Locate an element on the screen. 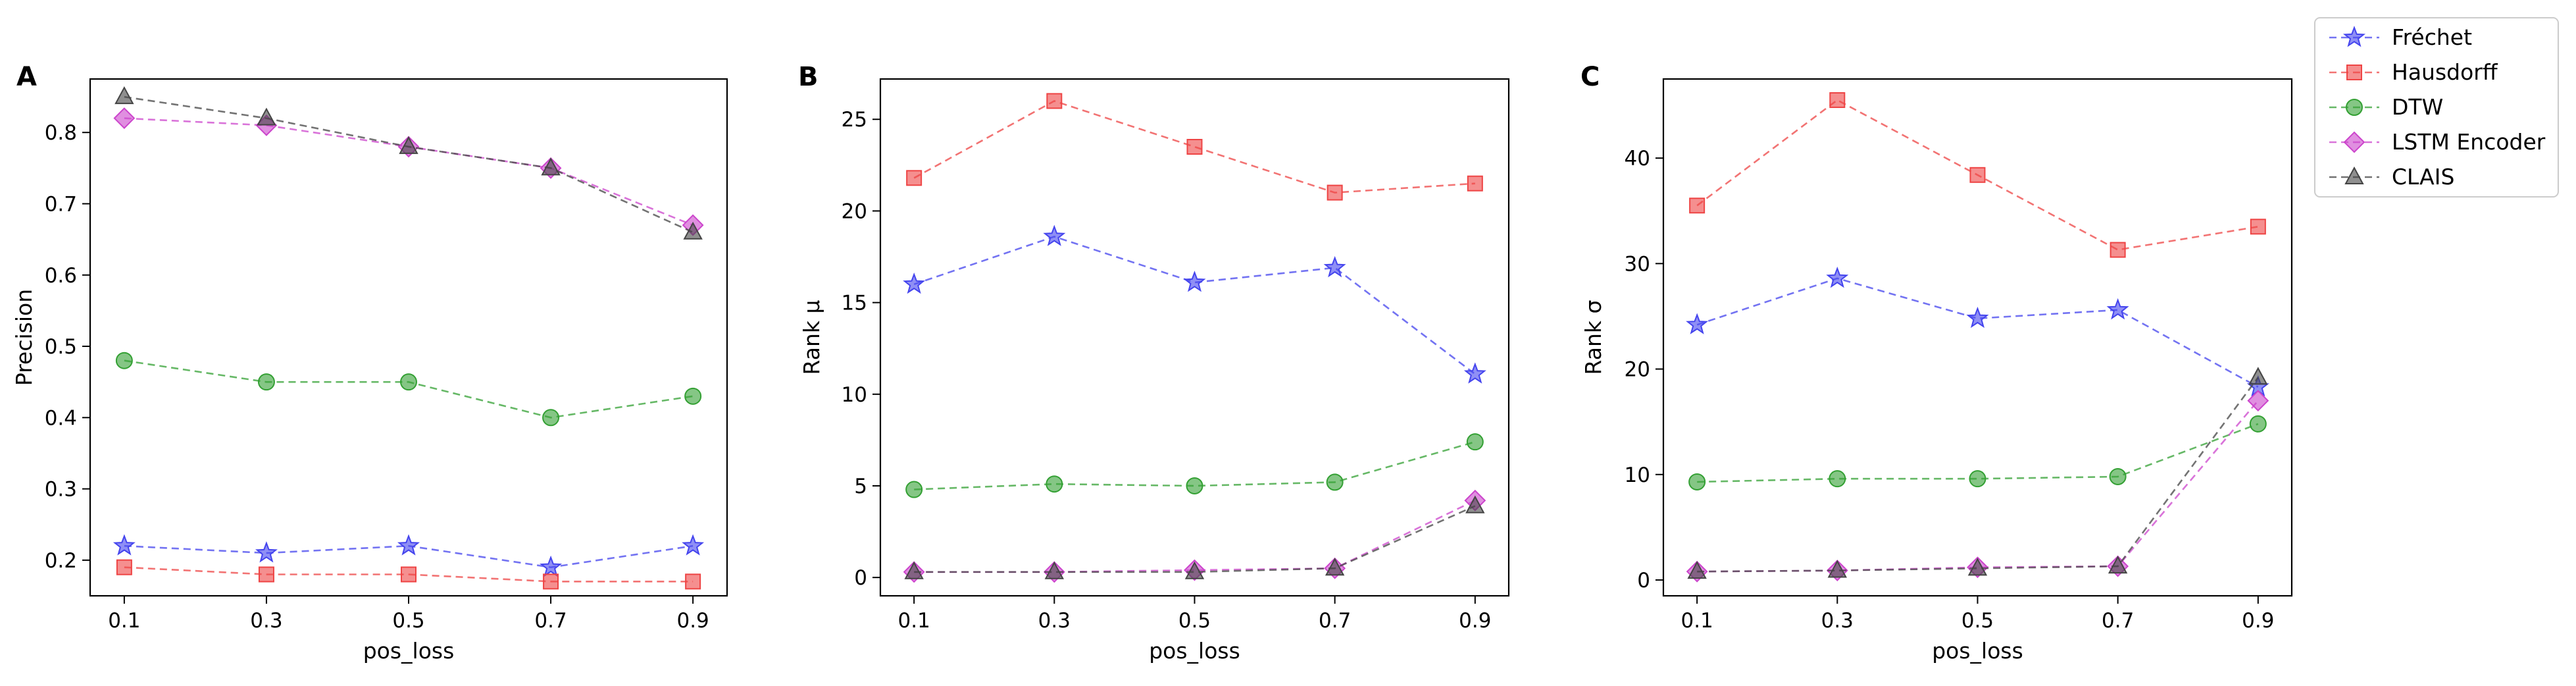 The image size is (2576, 686). panel-b-x-tick-label: 0.7 is located at coordinates (1335, 621).